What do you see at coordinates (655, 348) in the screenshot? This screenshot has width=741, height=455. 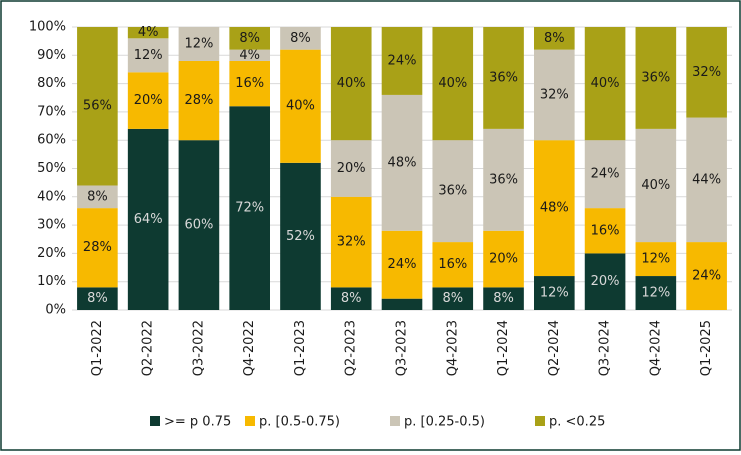 I see `x-tick-label: Q4-2024` at bounding box center [655, 348].